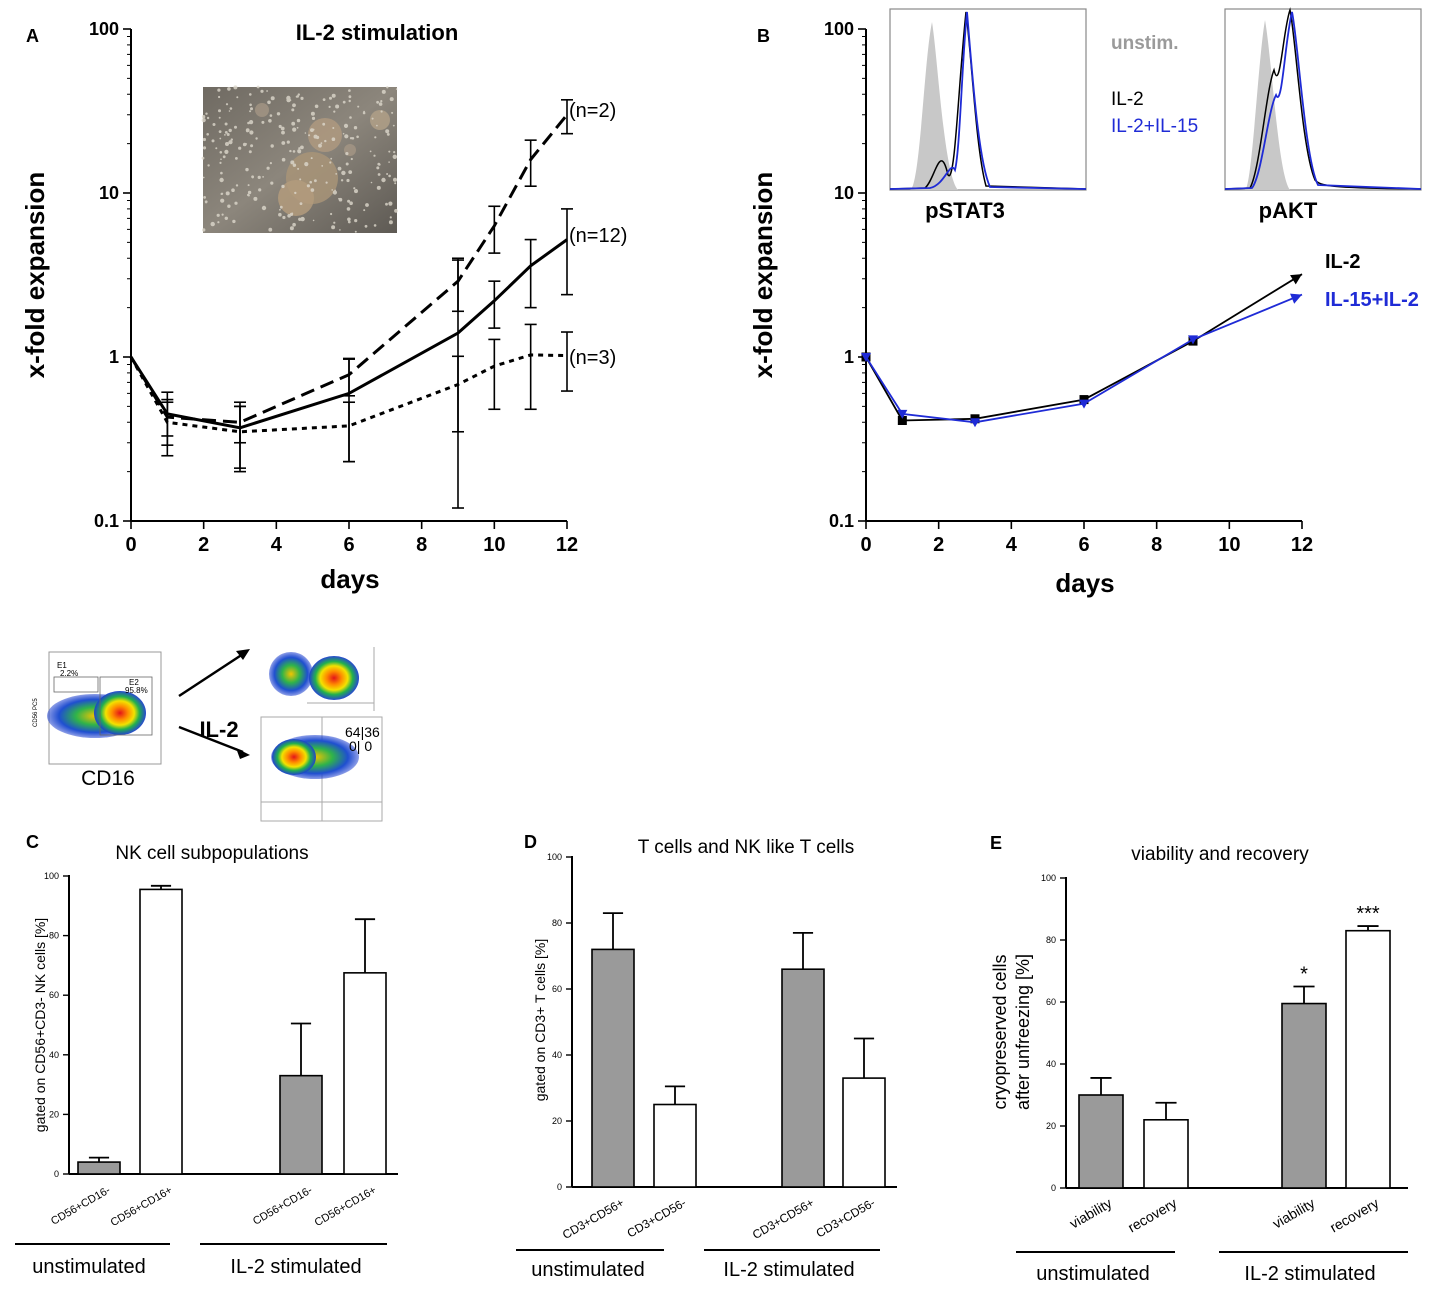 Image resolution: width=1450 pixels, height=1290 pixels. Describe the element at coordinates (592, 111) in the screenshot. I see `panel-a-series-label-n2: (n=2)` at that location.